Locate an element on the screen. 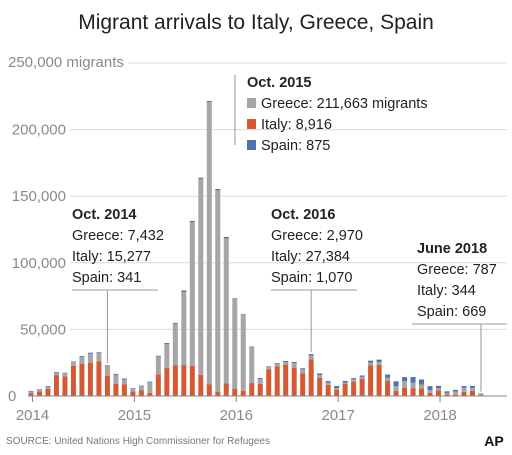 This screenshot has width=512, height=455. y-axis-unit-label: 250,000 migrants is located at coordinates (66, 62).